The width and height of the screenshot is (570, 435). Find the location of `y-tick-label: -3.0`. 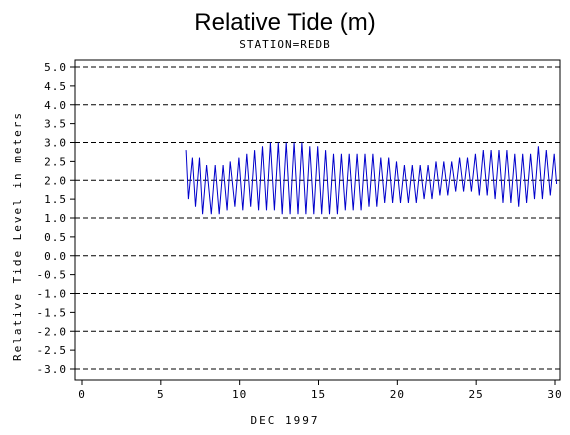

y-tick-label: -3.0 is located at coordinates (52, 369).